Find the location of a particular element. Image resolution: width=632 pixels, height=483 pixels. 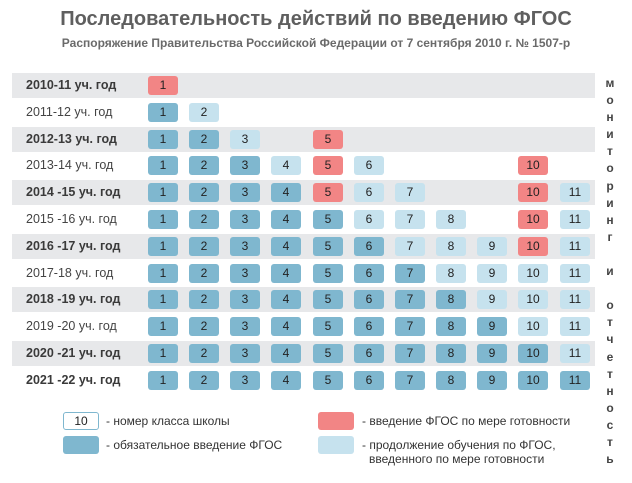

year-row: 2015 -16 уч. год 1 2 3 4 5 6 7 8 10 11 is located at coordinates (303, 219).